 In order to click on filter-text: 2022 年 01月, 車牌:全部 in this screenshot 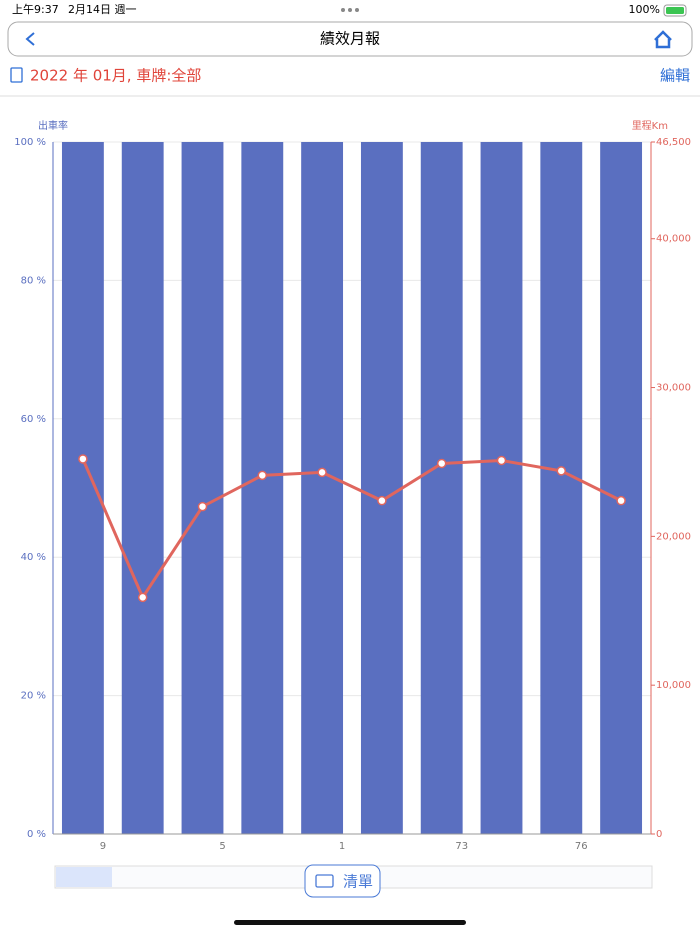, I will do `click(115, 76)`.